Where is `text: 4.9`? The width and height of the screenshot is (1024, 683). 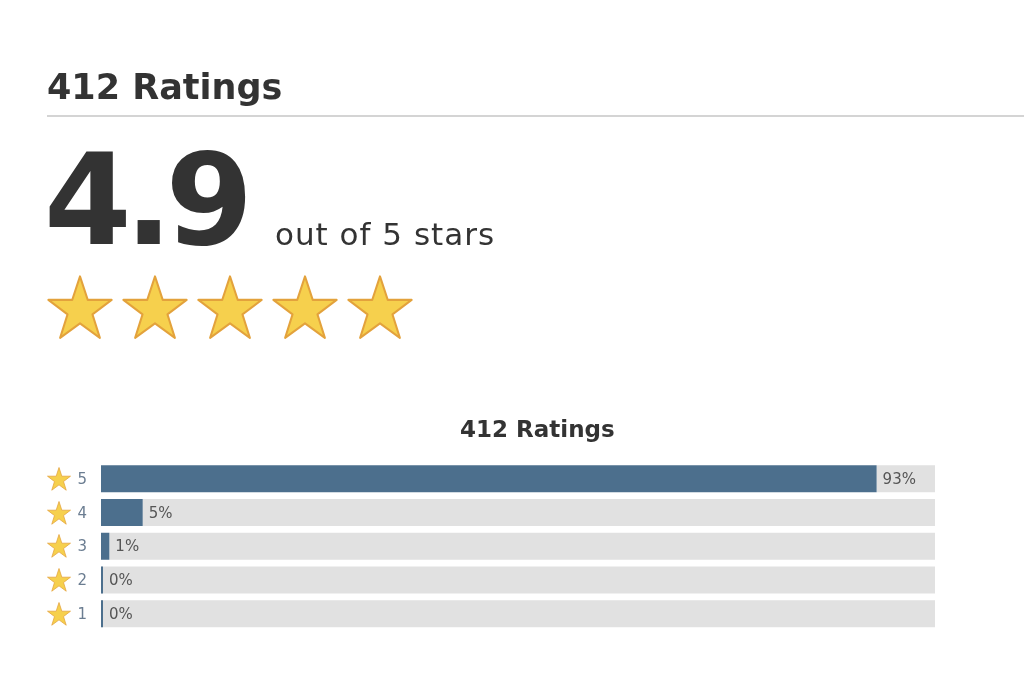
text: 4.9 is located at coordinates (145, 200).